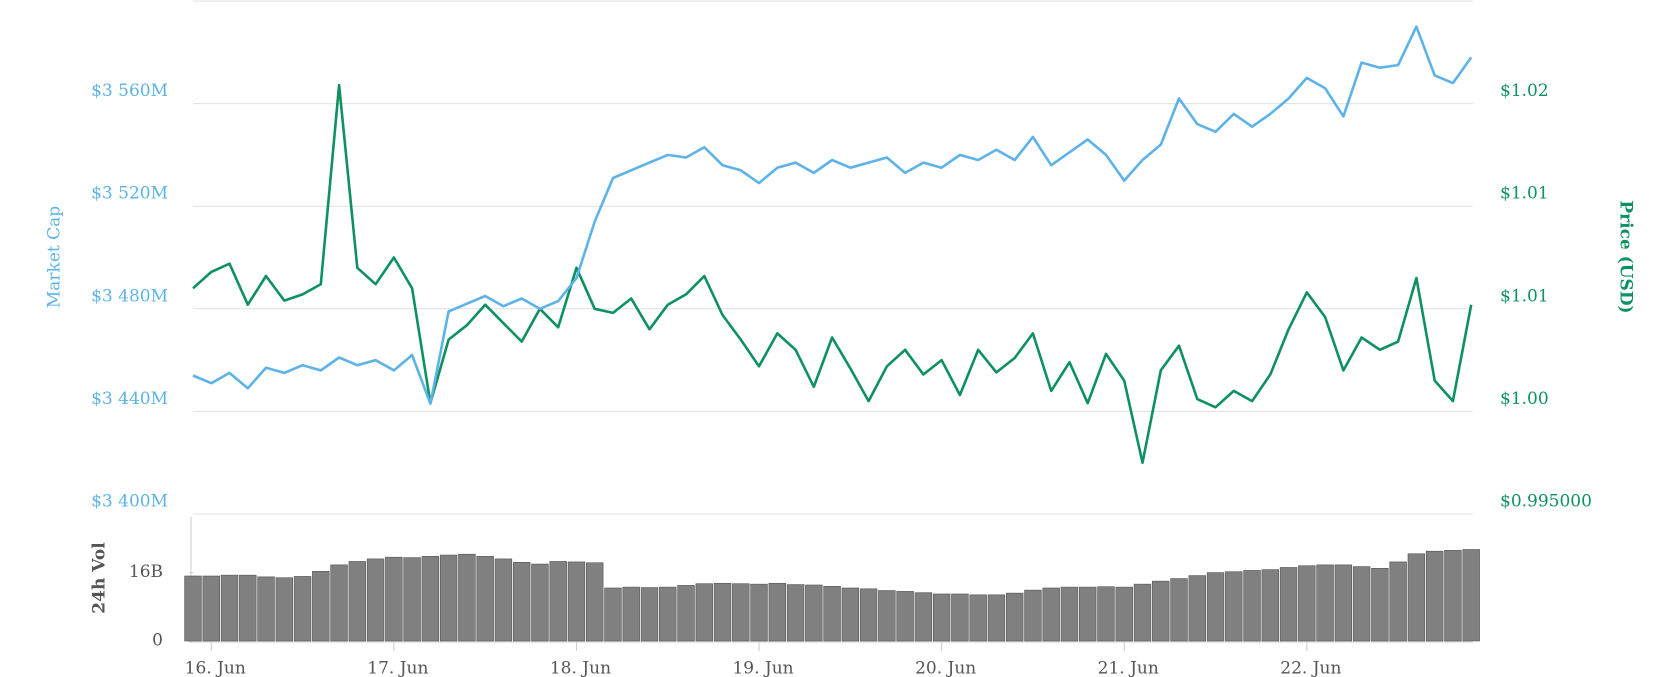 This screenshot has width=1653, height=677. I want to click on y-tick-label: $3 440M, so click(129, 399).